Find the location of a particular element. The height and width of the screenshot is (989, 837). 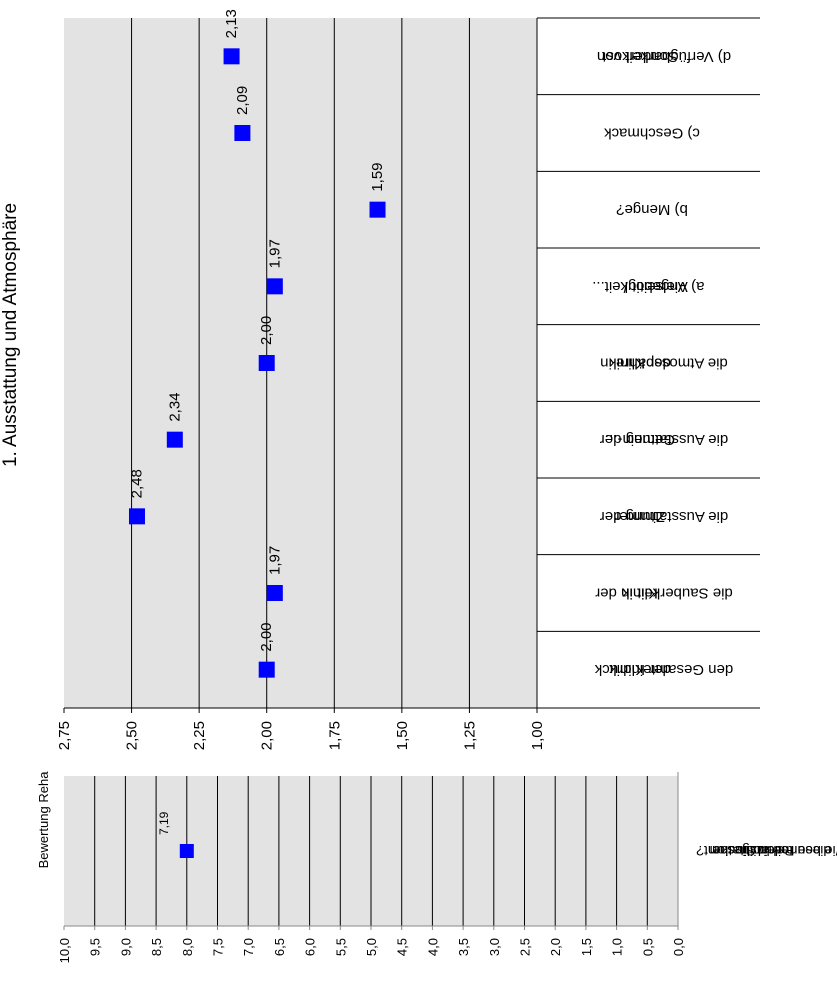

tick-label: 2,75 is located at coordinates (64, 735).